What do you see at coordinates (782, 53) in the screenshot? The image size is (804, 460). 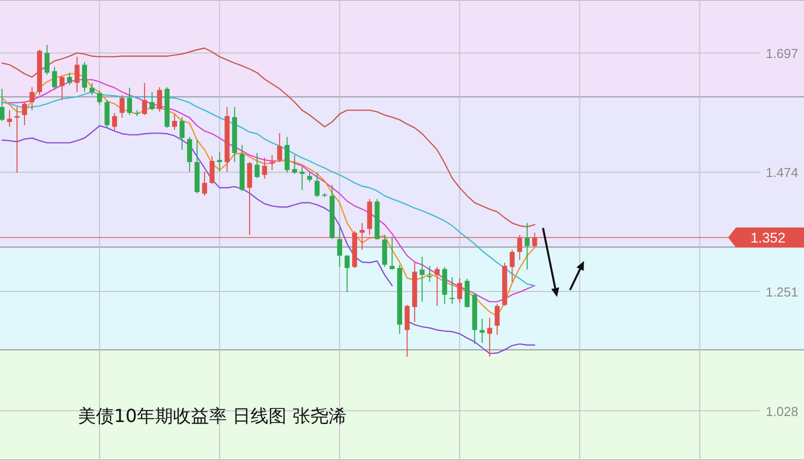 I see `y-tick-label: 1.697` at bounding box center [782, 53].